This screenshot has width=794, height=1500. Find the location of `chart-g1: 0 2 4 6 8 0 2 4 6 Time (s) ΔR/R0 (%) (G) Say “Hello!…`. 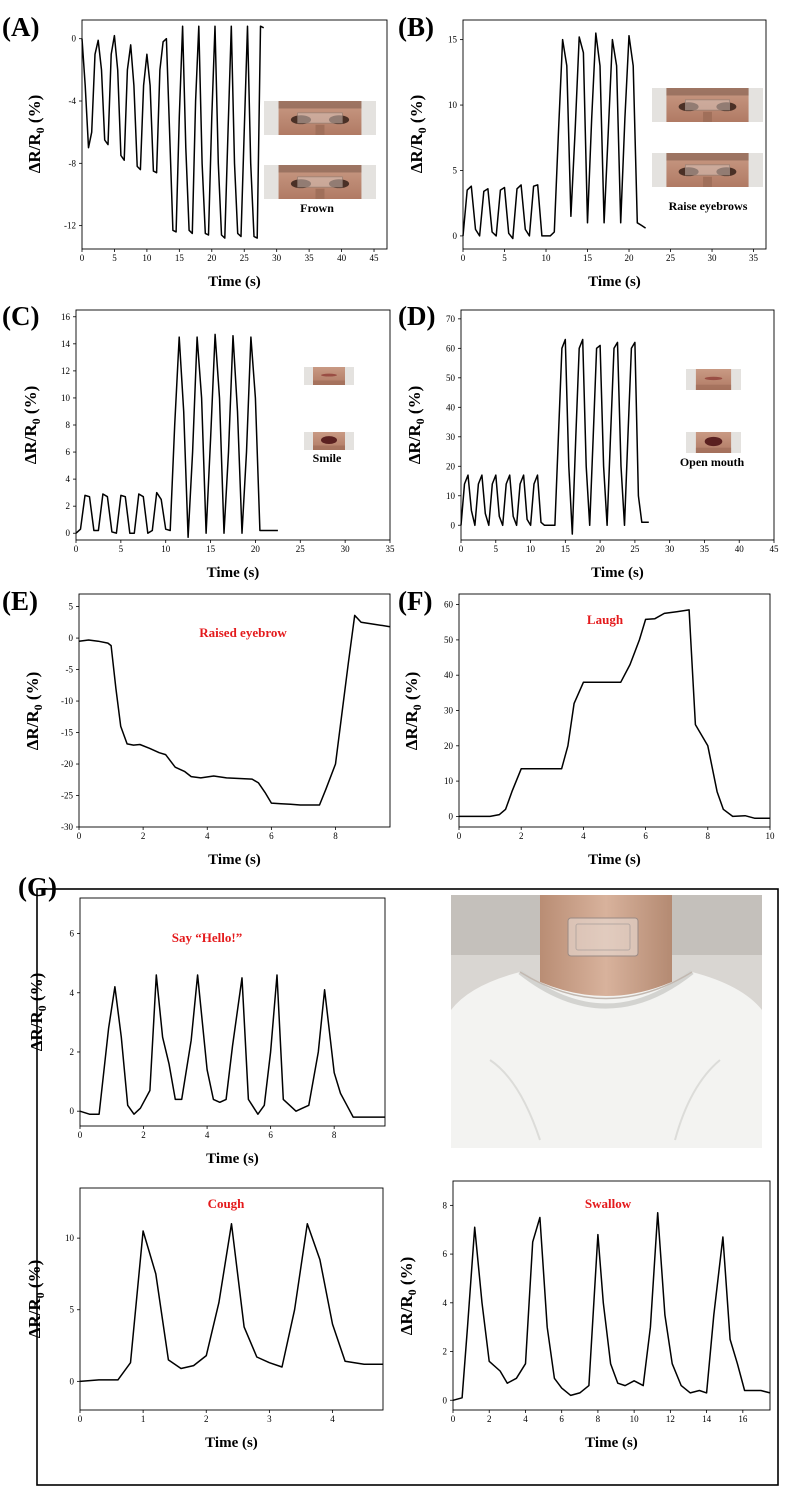

chart-g1: 0 2 4 6 8 0 2 4 6 Time (s) ΔR/R0 (%) (G) Say “Hello!… is located at coordinates (202, 1019).